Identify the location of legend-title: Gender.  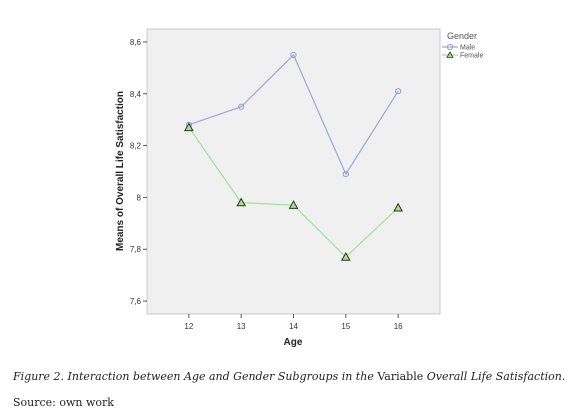
(462, 36).